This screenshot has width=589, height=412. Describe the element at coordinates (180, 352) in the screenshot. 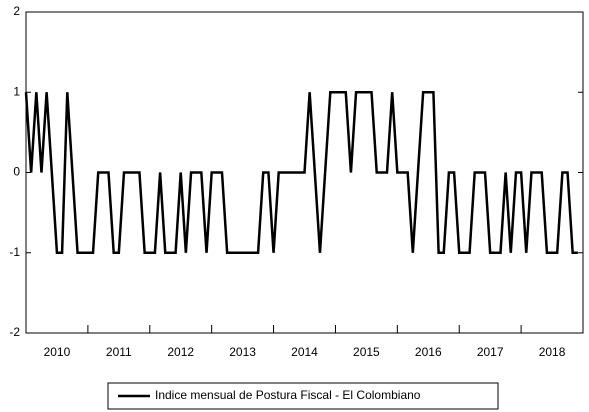

I see `x-tick-label: 2012` at that location.